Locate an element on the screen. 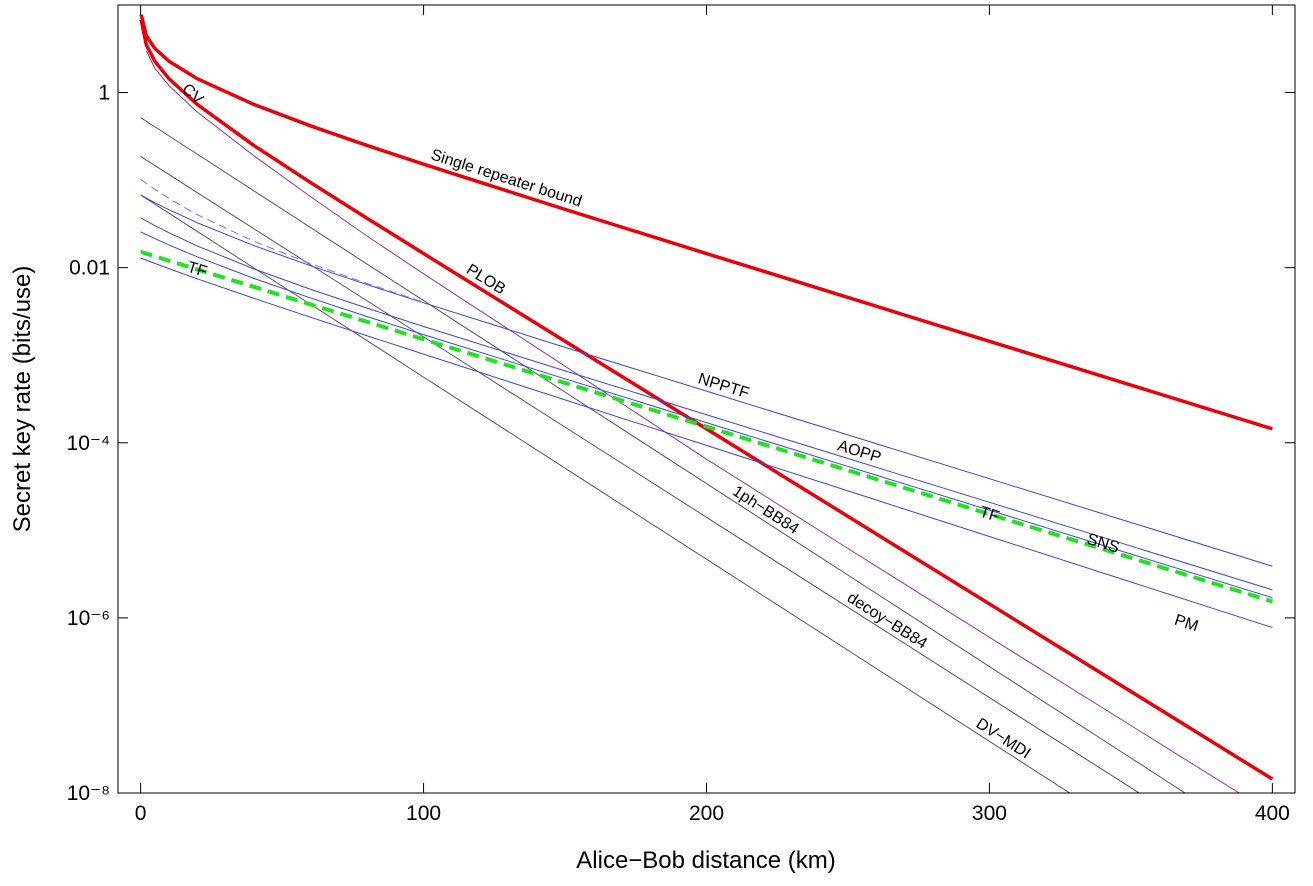 This screenshot has height=886, width=1313. curve is located at coordinates (282, 240).